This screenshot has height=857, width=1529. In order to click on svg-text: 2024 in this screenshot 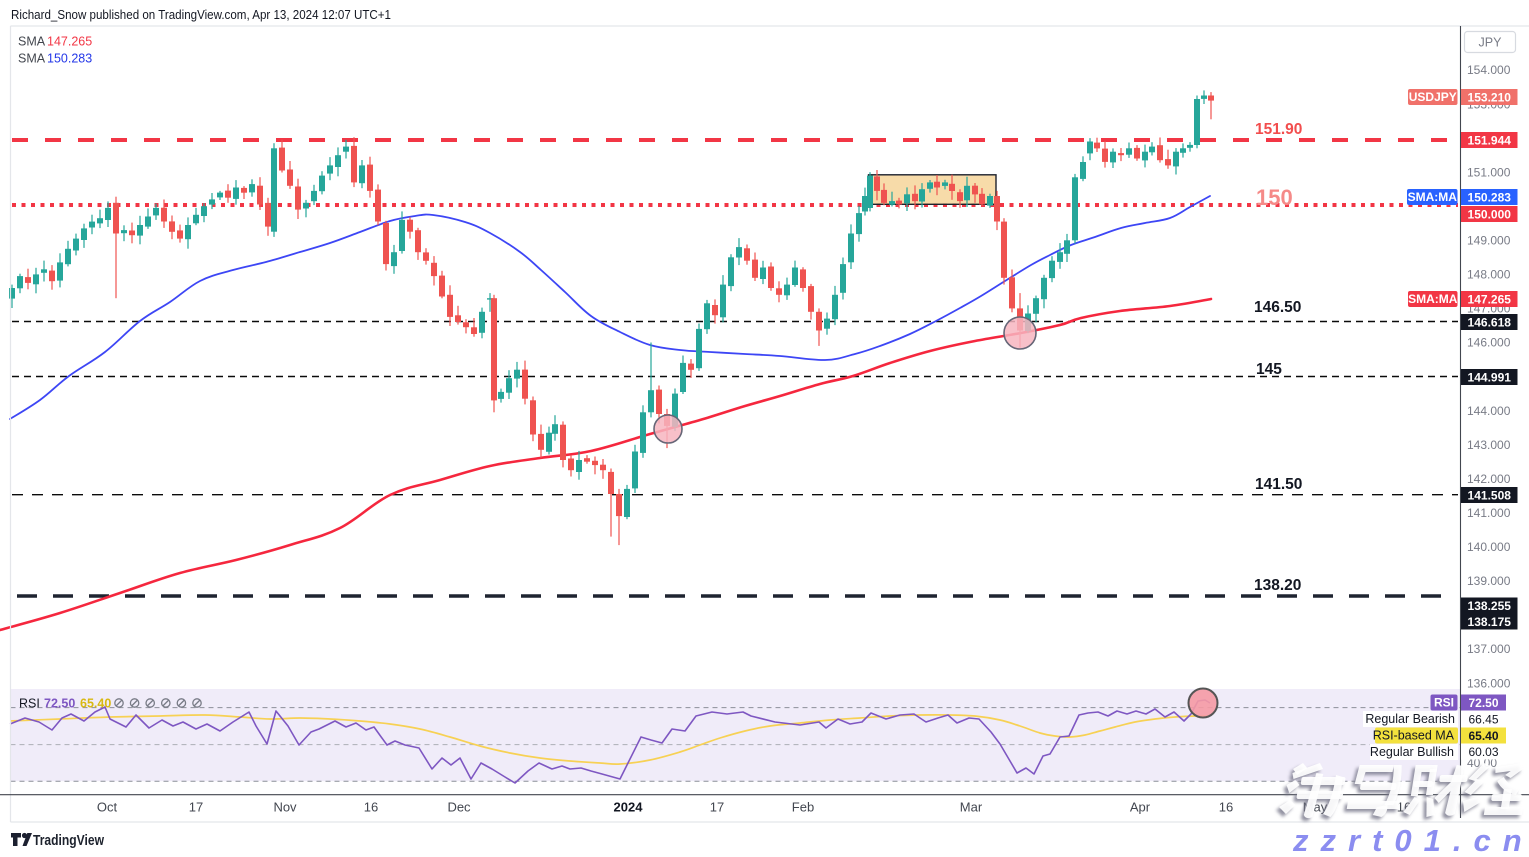, I will do `click(629, 807)`.